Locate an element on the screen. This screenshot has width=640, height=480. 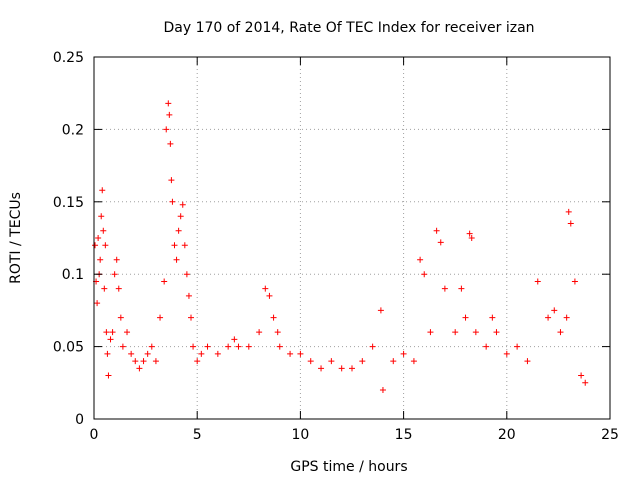
y-tick-label: 0.2 is located at coordinates (73, 130).